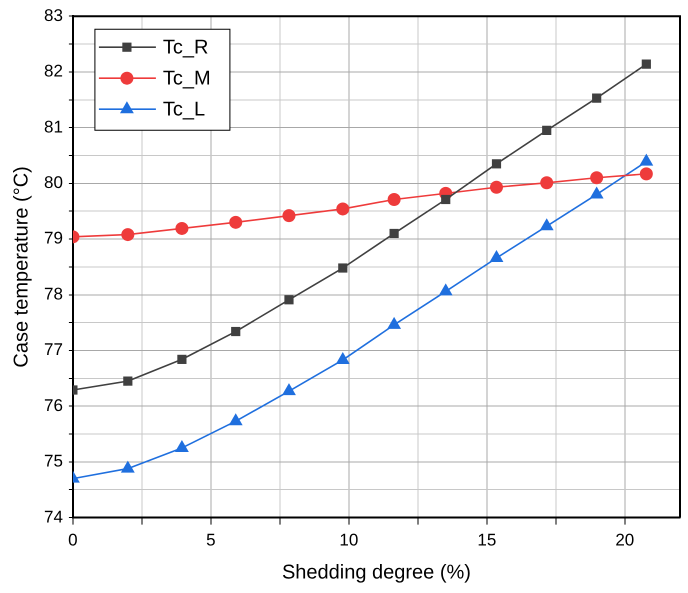 This screenshot has width=688, height=593. I want to click on y-tick-label: 79, so click(53, 238).